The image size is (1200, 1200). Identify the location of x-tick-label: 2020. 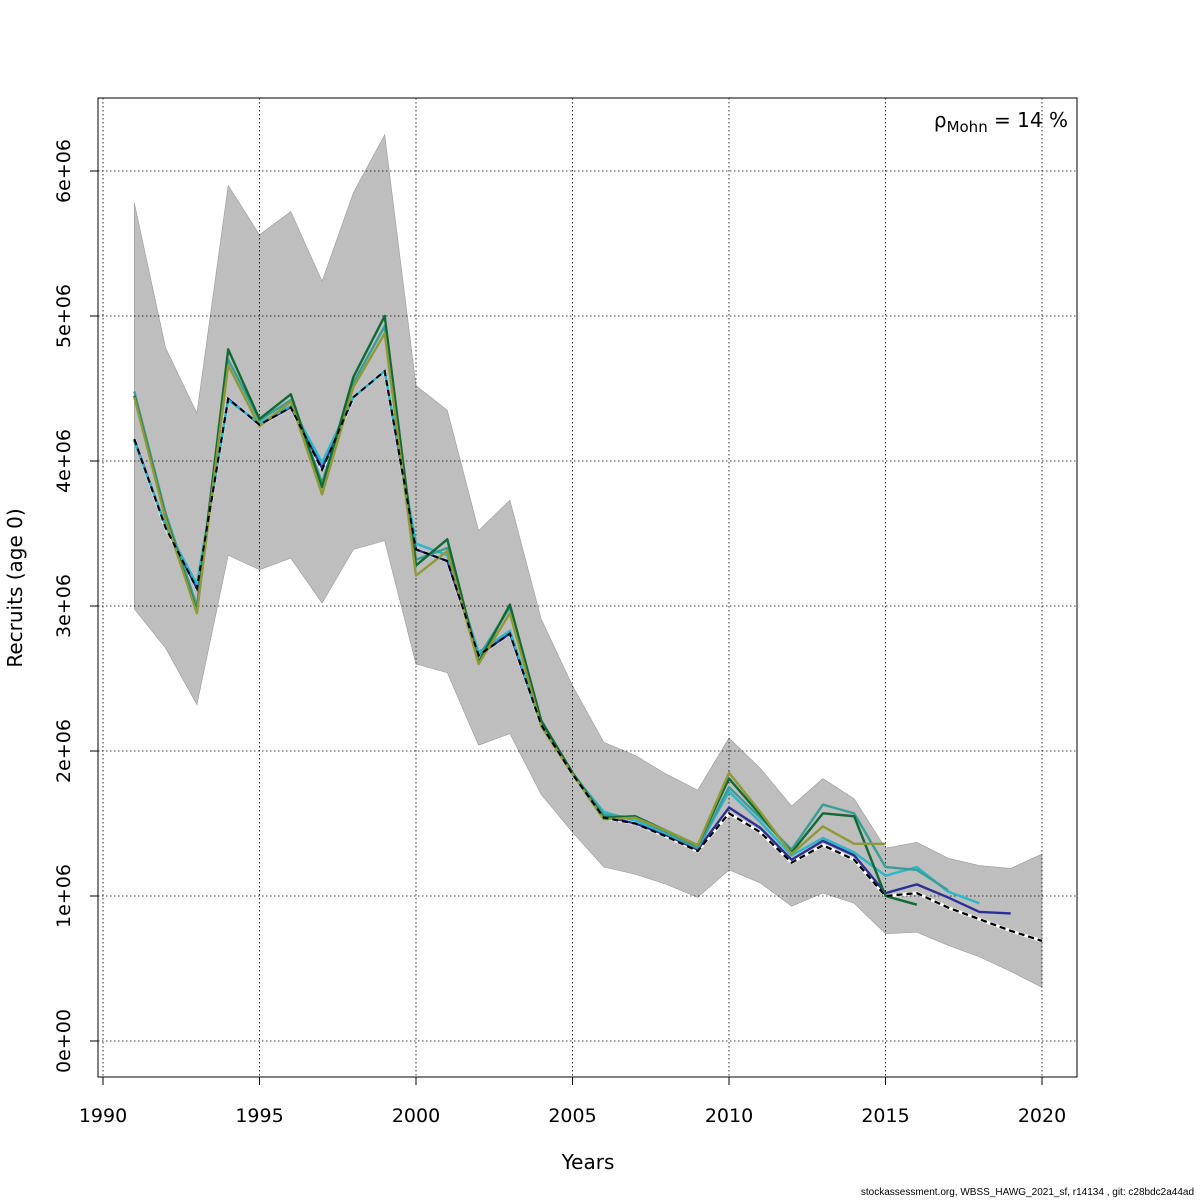
(1042, 1116).